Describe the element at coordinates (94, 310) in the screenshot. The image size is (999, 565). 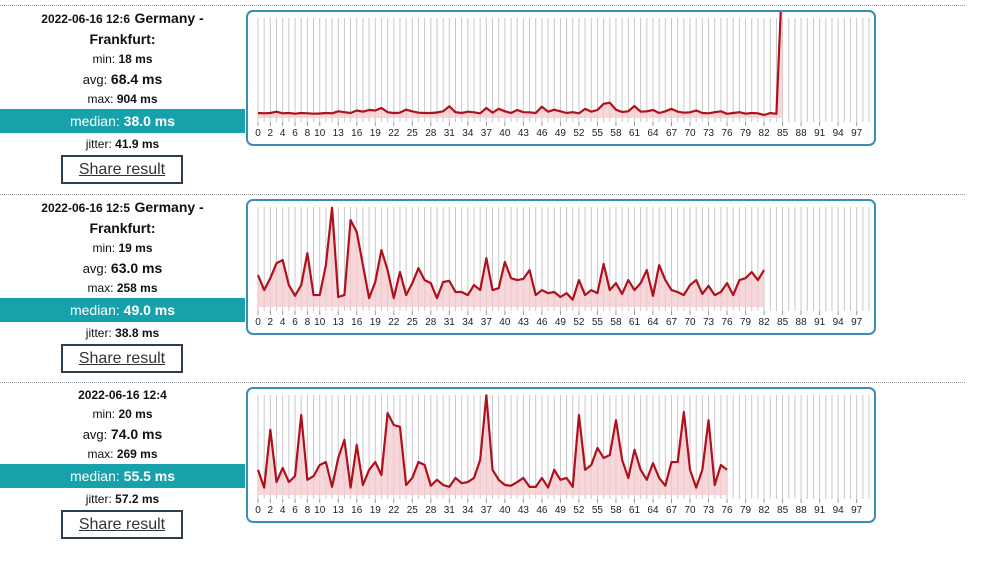
I see `median-label: median:` at that location.